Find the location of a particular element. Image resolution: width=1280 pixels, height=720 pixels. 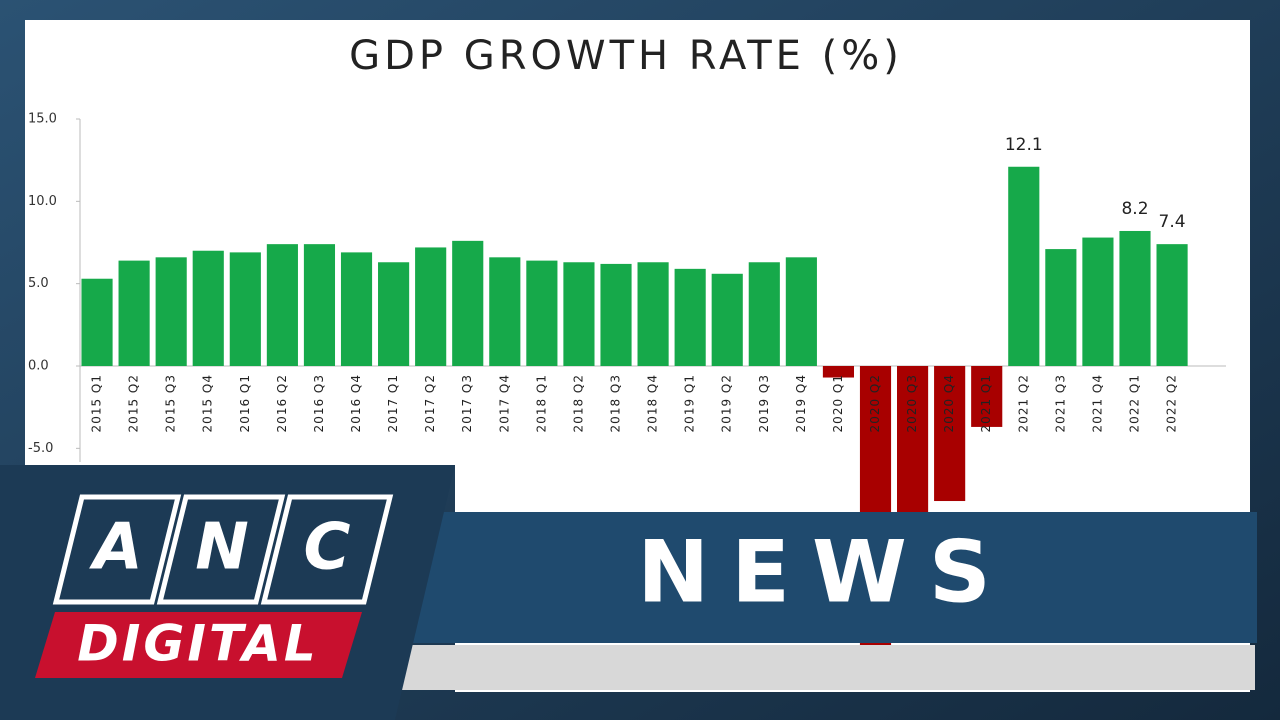

x-tick-label: 2021 Q2 is located at coordinates (1023, 403).